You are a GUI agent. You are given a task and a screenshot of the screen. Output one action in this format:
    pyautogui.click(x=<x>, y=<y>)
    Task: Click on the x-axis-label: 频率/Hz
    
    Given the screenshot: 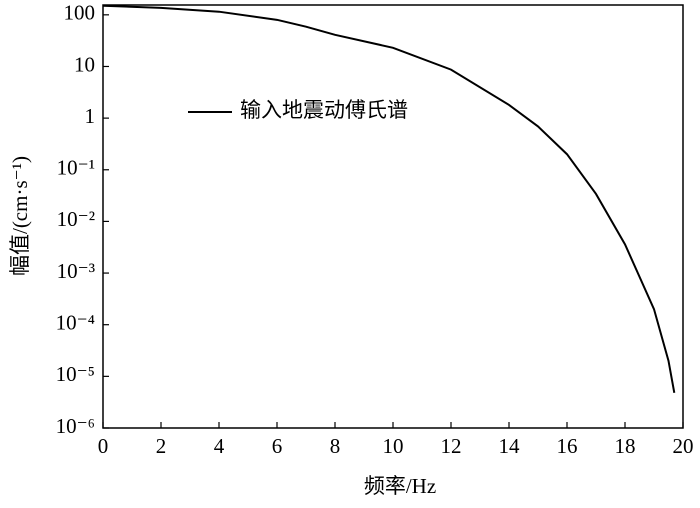 What is the action you would take?
    pyautogui.click(x=400, y=486)
    